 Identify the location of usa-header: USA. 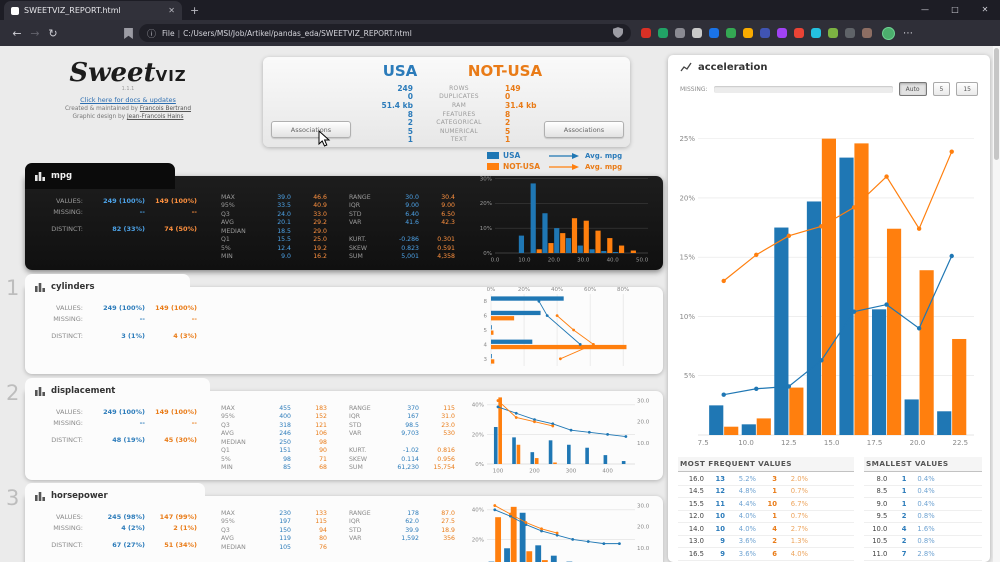
(400, 71).